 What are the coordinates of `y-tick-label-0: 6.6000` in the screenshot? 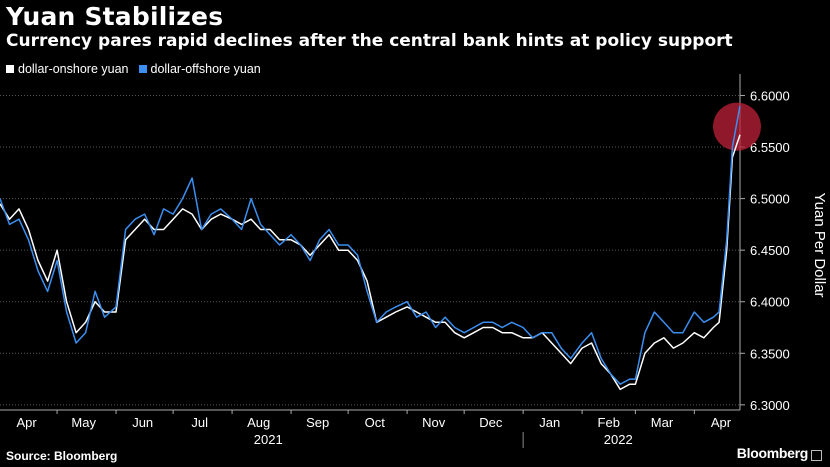 It's located at (770, 95).